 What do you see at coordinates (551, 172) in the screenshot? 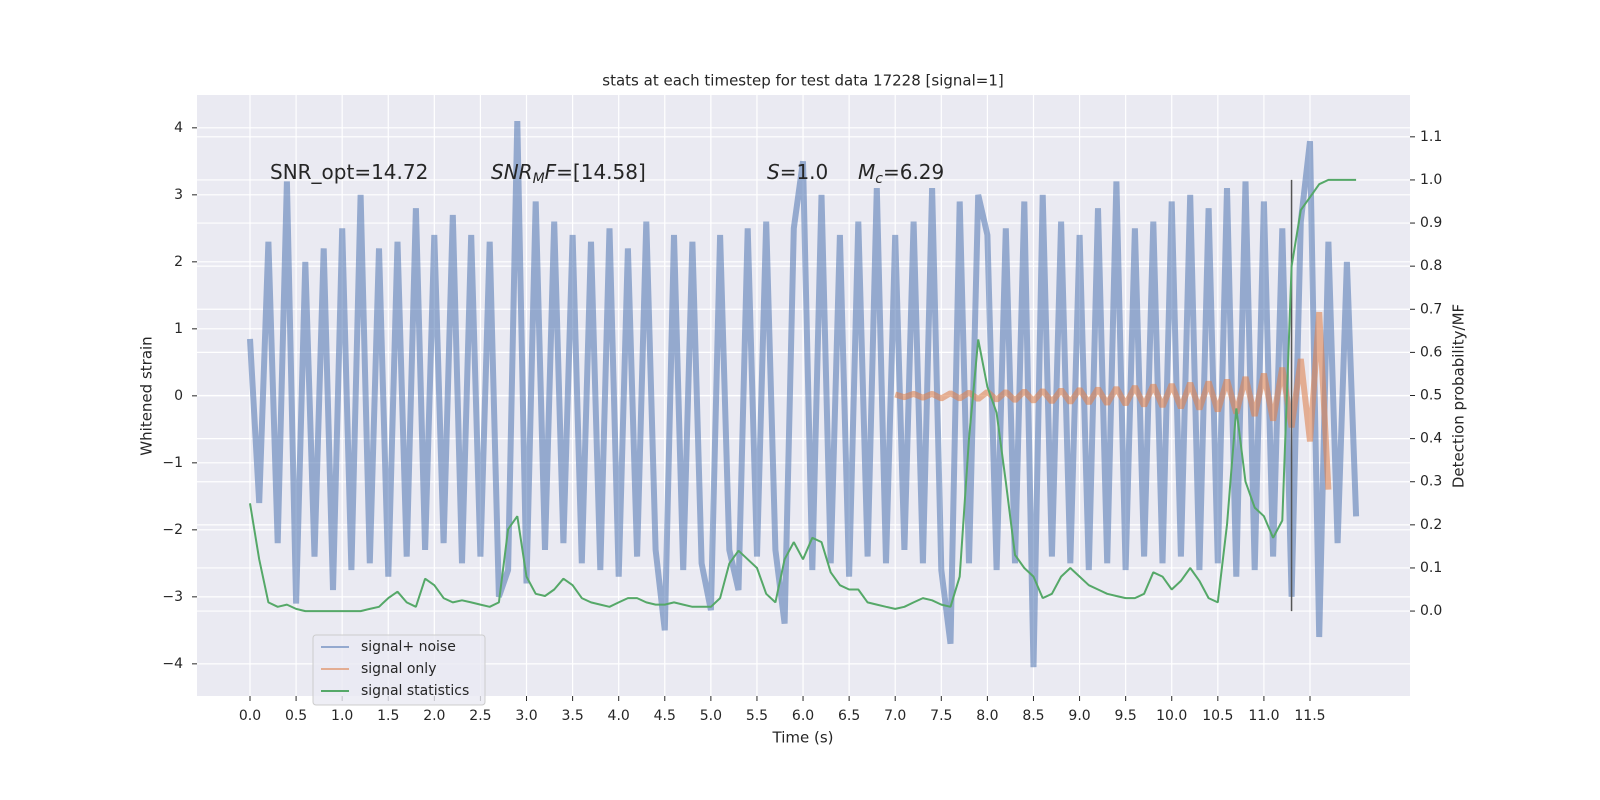
I see `annotation-part: F` at bounding box center [551, 172].